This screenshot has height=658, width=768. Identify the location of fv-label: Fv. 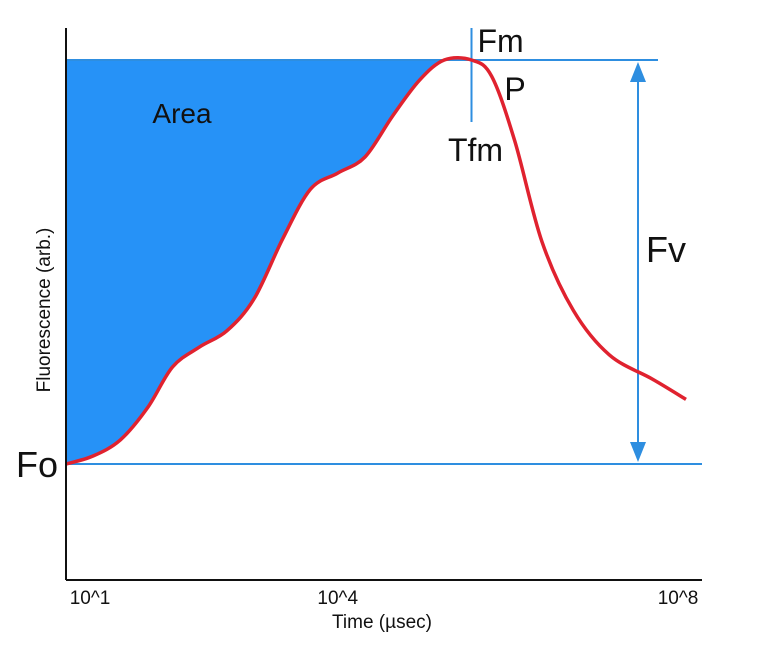
(666, 249).